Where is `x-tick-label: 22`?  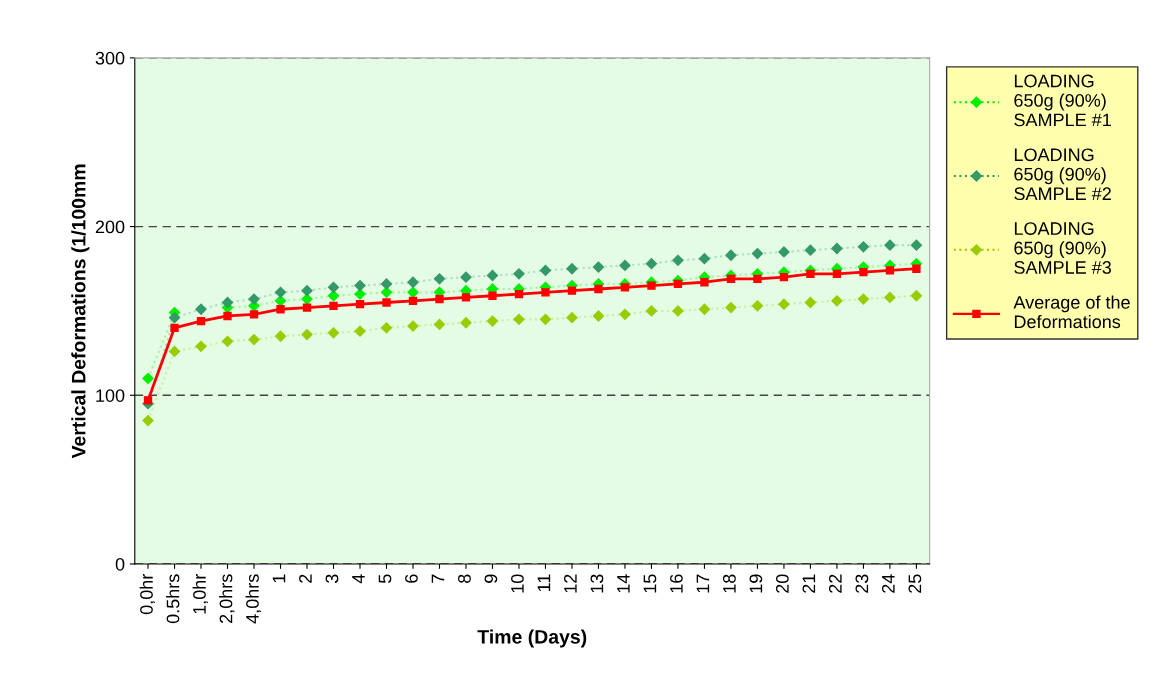 x-tick-label: 22 is located at coordinates (835, 583).